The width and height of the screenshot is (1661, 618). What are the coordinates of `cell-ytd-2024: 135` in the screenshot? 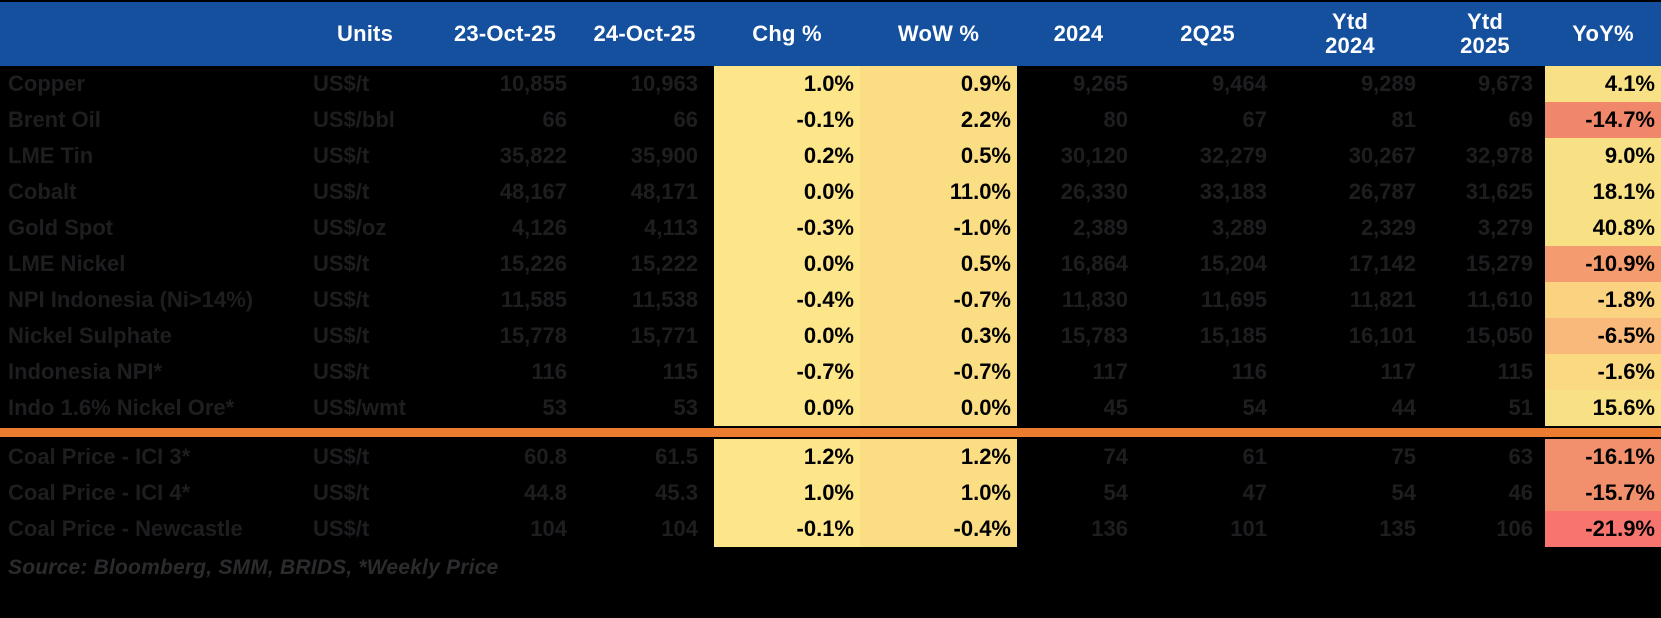 It's located at (1397, 528).